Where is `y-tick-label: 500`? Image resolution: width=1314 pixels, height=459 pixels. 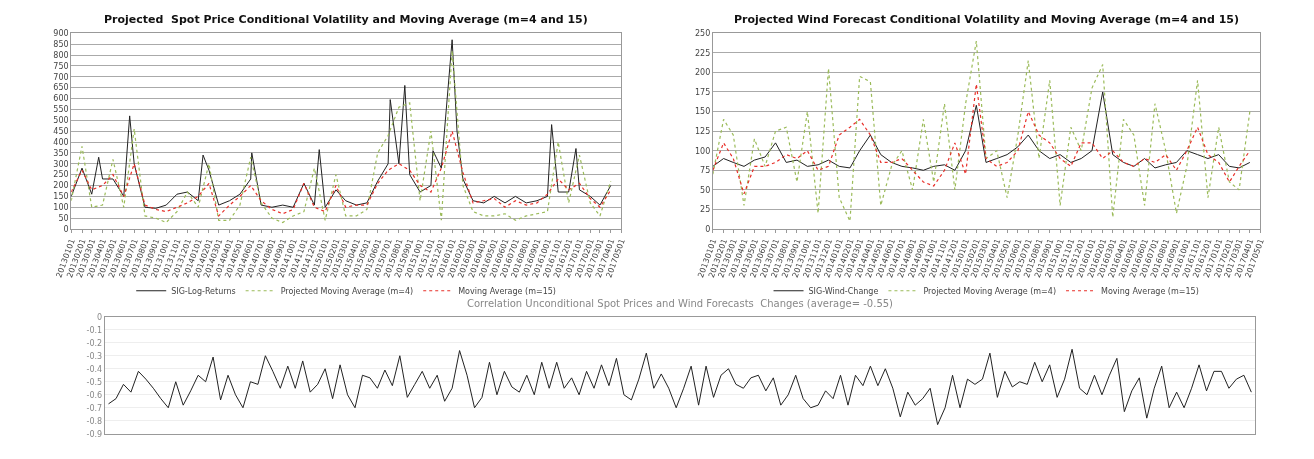 y-tick-label: 500 is located at coordinates (61, 121).